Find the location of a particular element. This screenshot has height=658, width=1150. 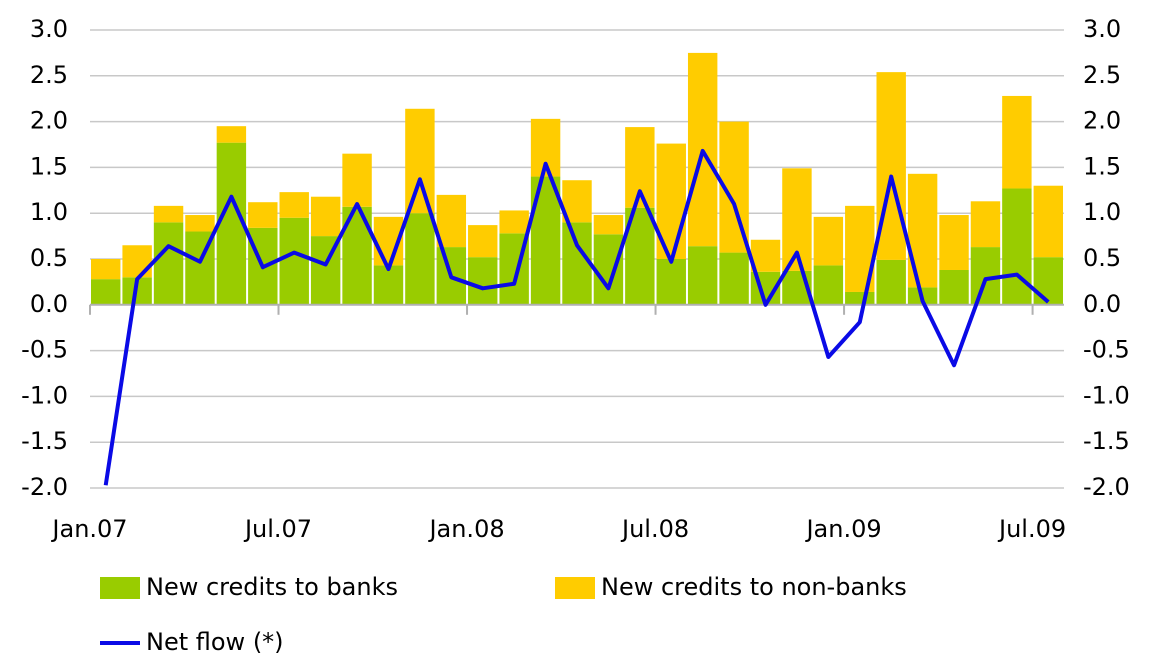

legend-label: Net flow (*) is located at coordinates (215, 642).